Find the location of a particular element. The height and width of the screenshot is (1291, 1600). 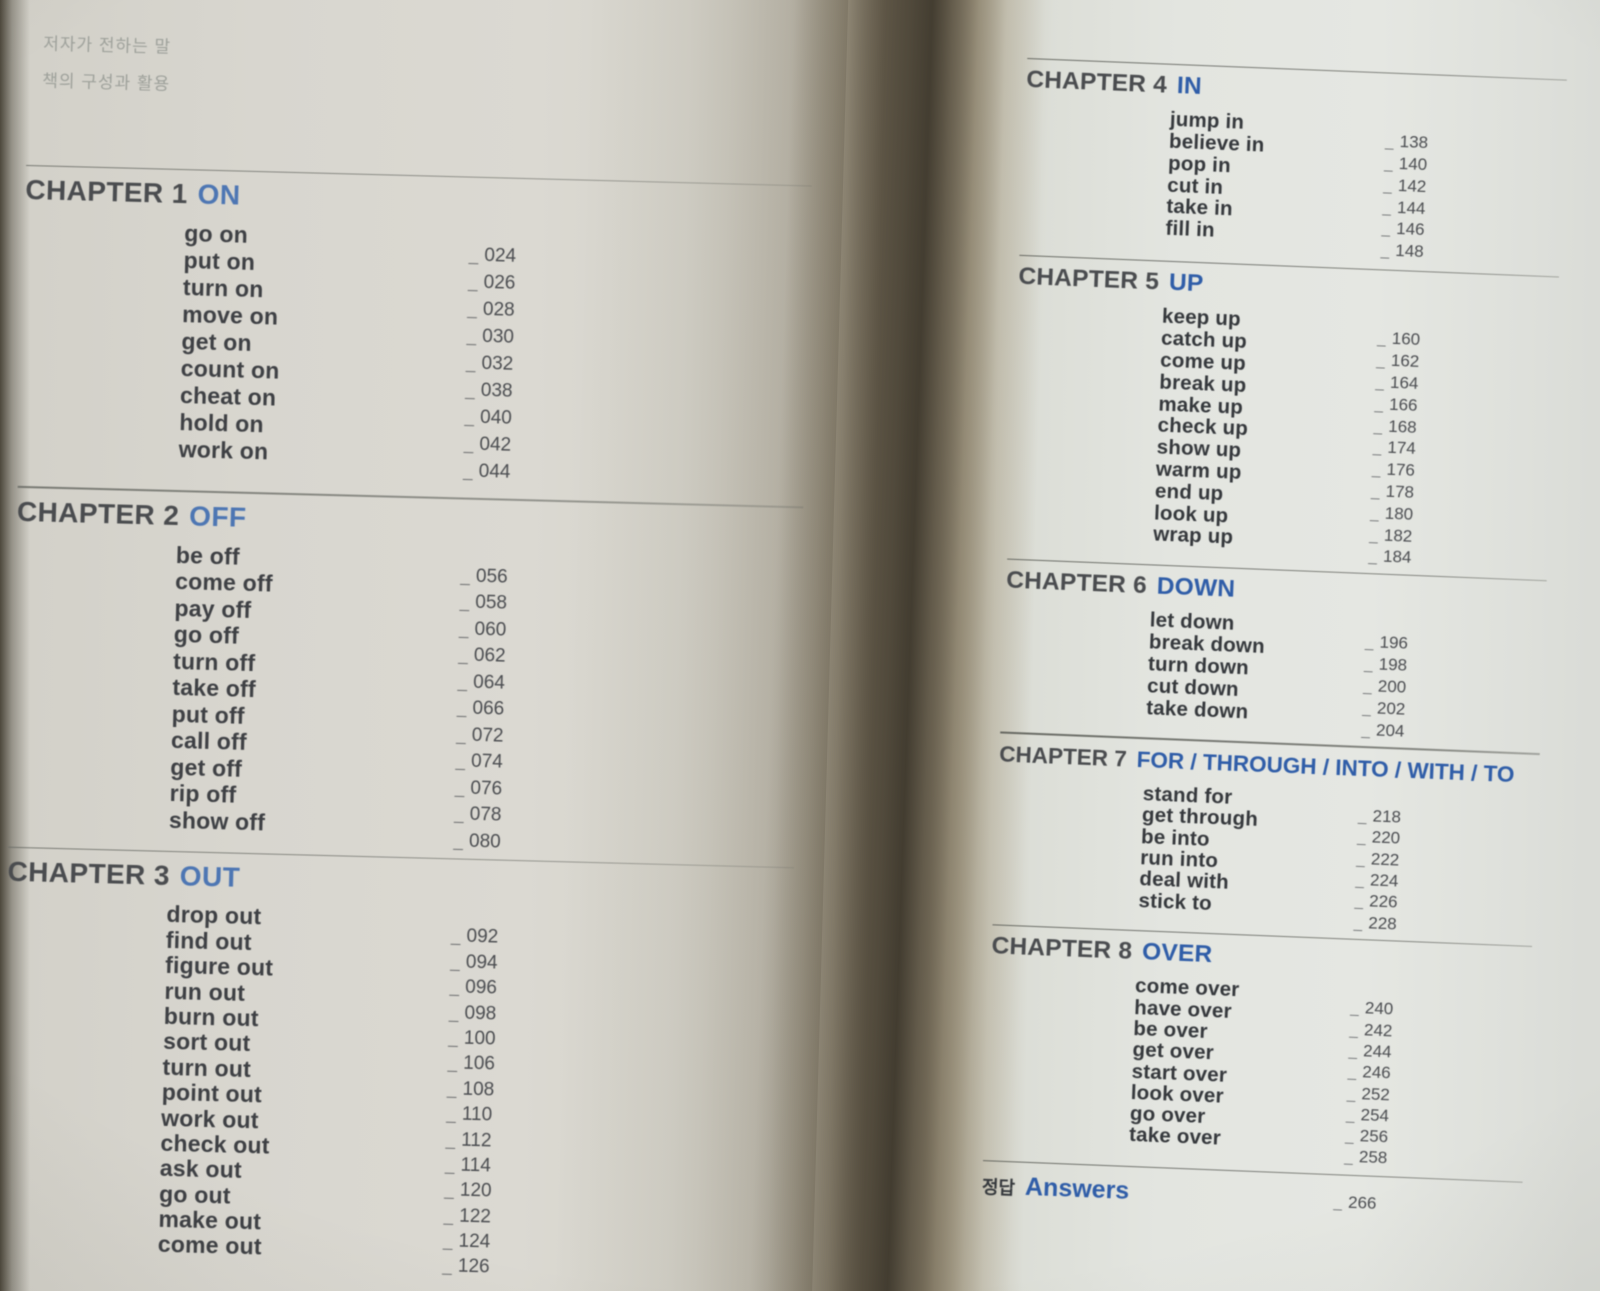

toc-entry-page: _ 168 is located at coordinates (1395, 427).